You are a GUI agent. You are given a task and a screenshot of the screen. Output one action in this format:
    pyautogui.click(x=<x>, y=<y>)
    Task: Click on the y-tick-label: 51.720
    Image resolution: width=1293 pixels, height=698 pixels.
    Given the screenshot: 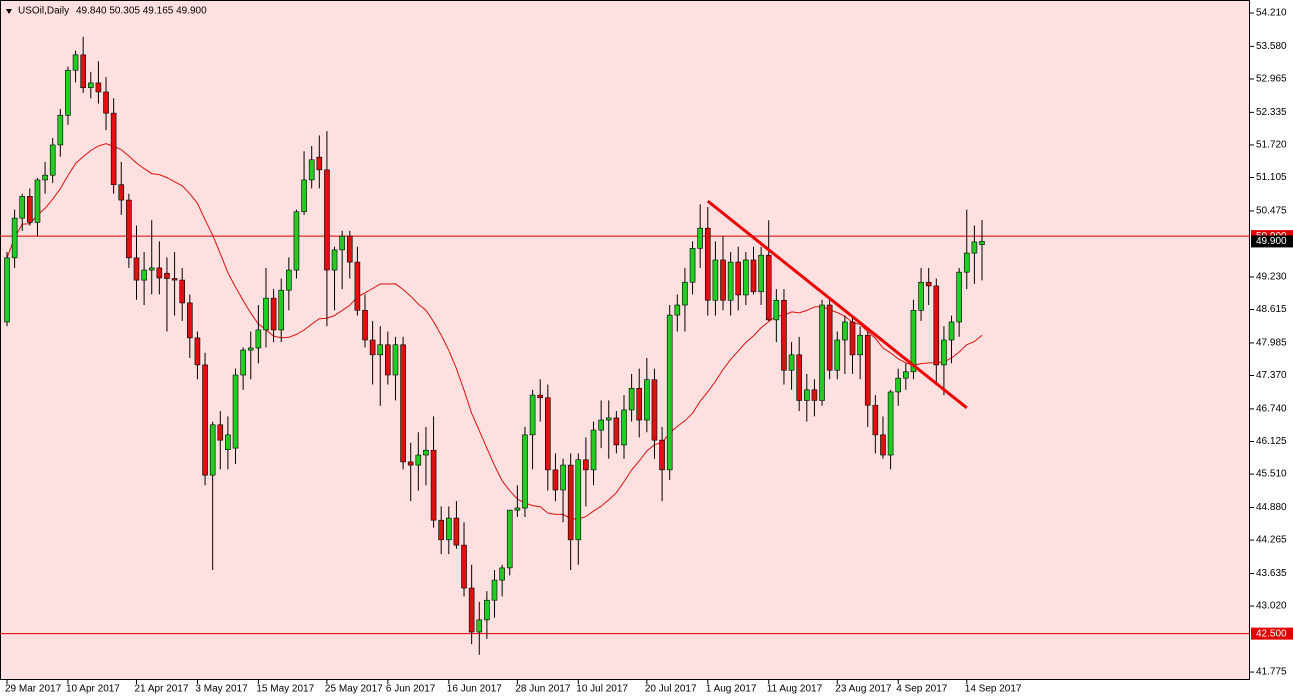 What is the action you would take?
    pyautogui.click(x=1271, y=145)
    